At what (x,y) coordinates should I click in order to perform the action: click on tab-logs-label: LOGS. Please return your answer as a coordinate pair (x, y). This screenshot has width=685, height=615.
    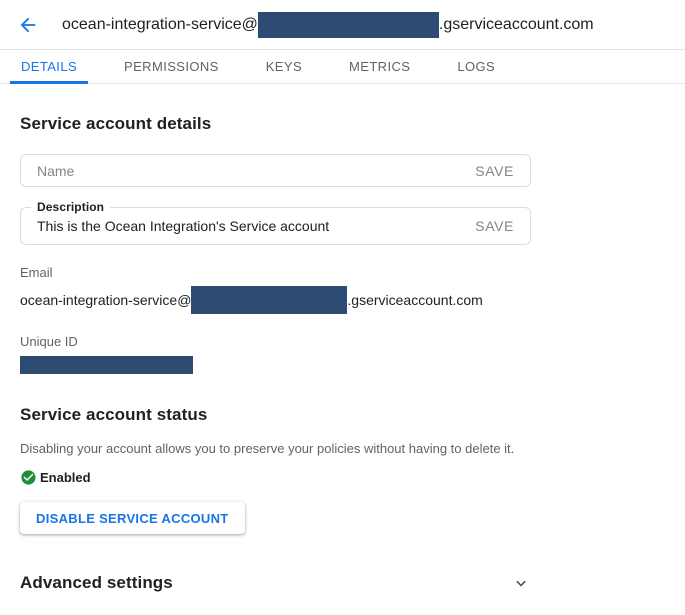
    Looking at the image, I should click on (476, 66).